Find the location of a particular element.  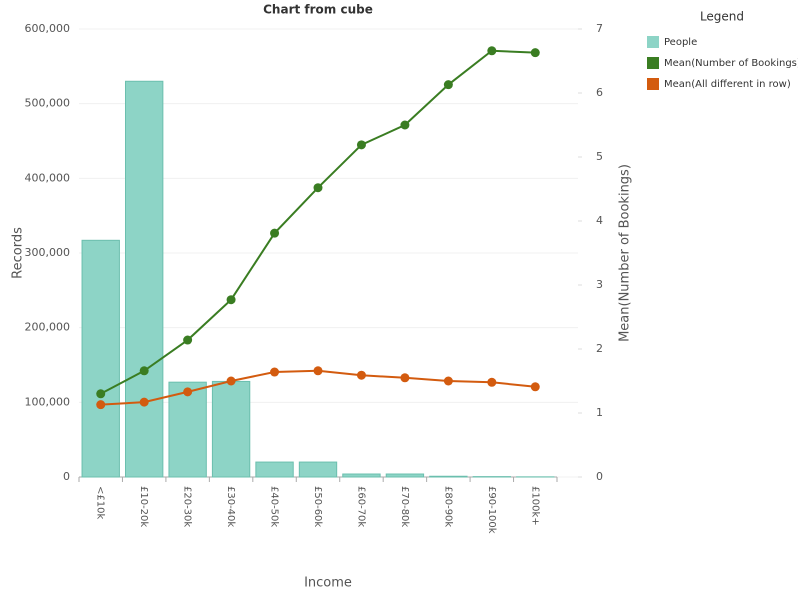

x-tick-label: £20-30k is located at coordinates (187, 506).